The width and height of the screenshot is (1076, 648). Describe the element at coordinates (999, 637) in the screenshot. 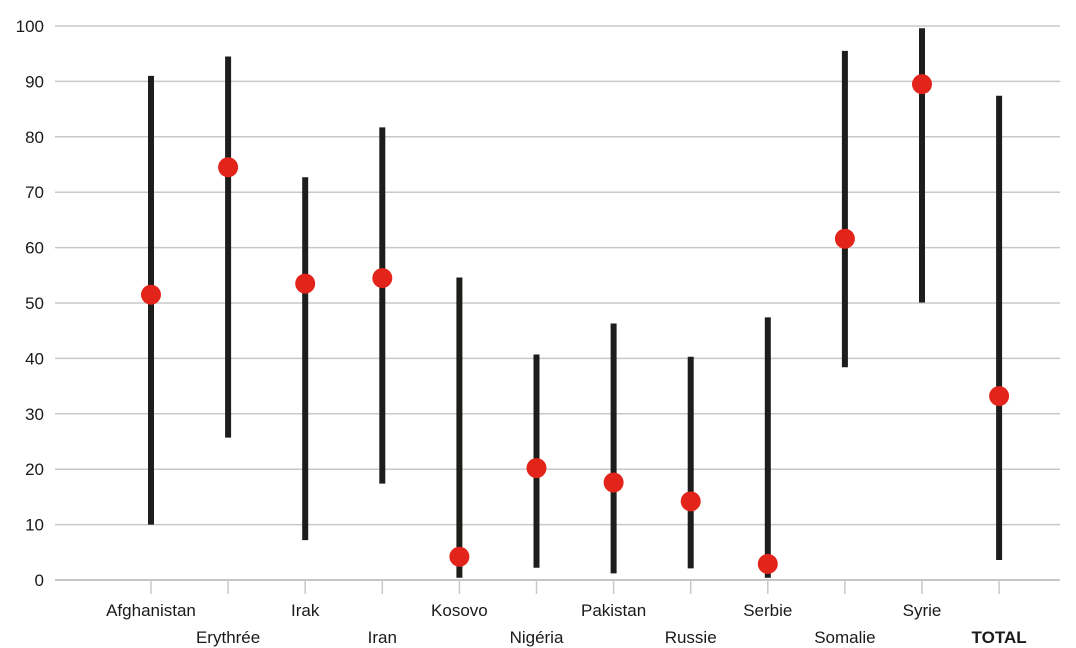

I see `x-tick-label-total: TOTAL` at that location.